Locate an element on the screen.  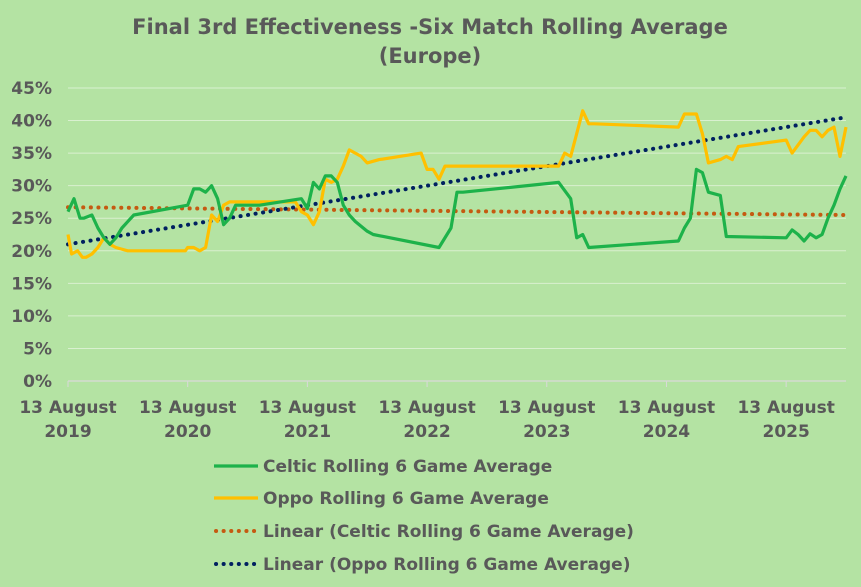
x-tick-label-line-2: 2019 is located at coordinates (67, 432).